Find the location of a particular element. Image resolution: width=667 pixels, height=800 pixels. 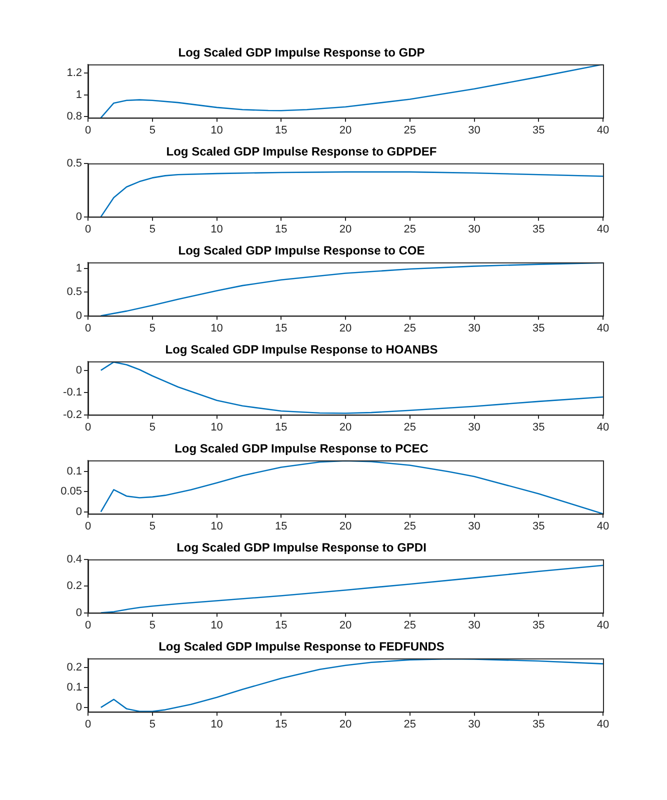

y-tick-label: -0.1 is located at coordinates (72, 392).